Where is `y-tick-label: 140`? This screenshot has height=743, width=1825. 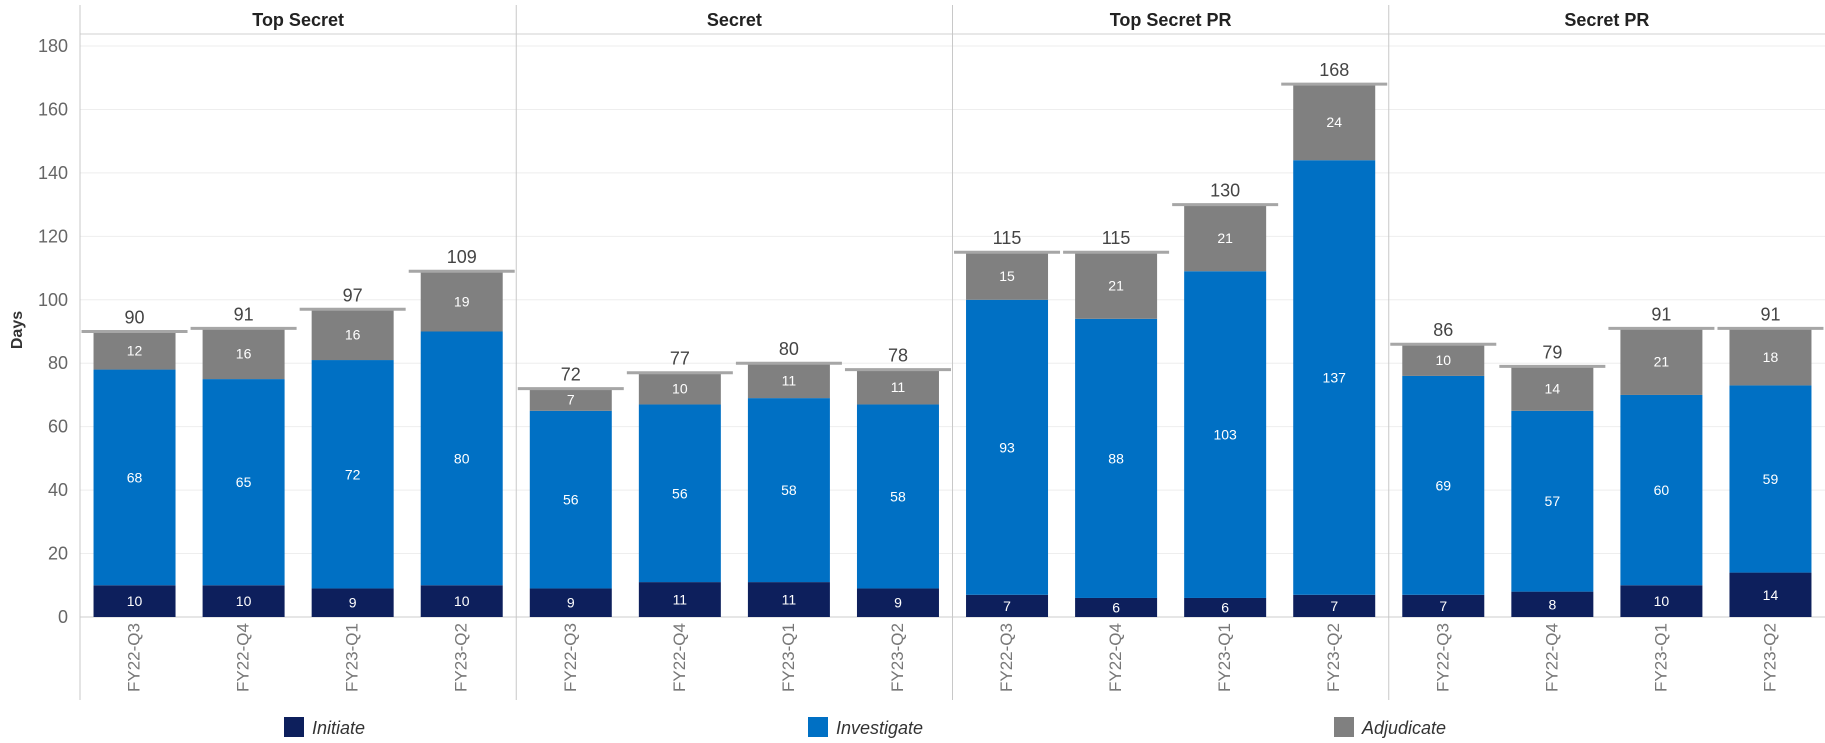 y-tick-label: 140 is located at coordinates (53, 173).